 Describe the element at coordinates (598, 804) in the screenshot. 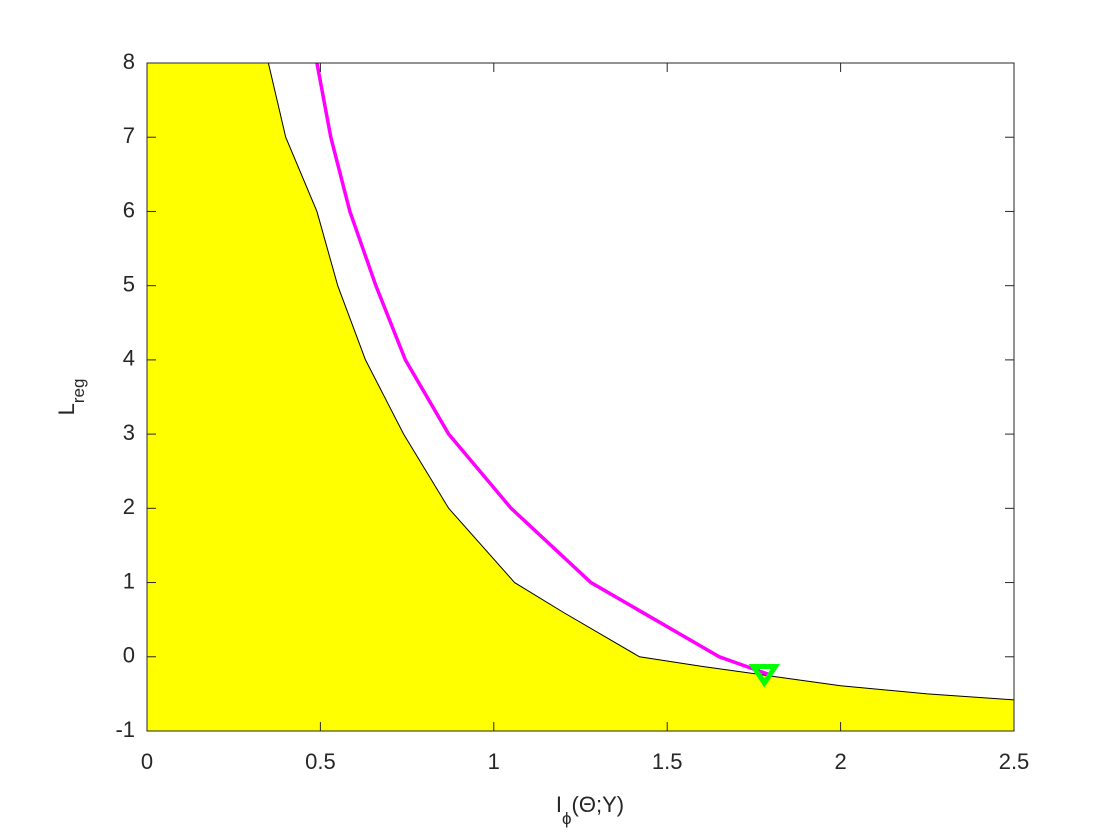

I see `x-label-rest: (Θ;Y)` at that location.